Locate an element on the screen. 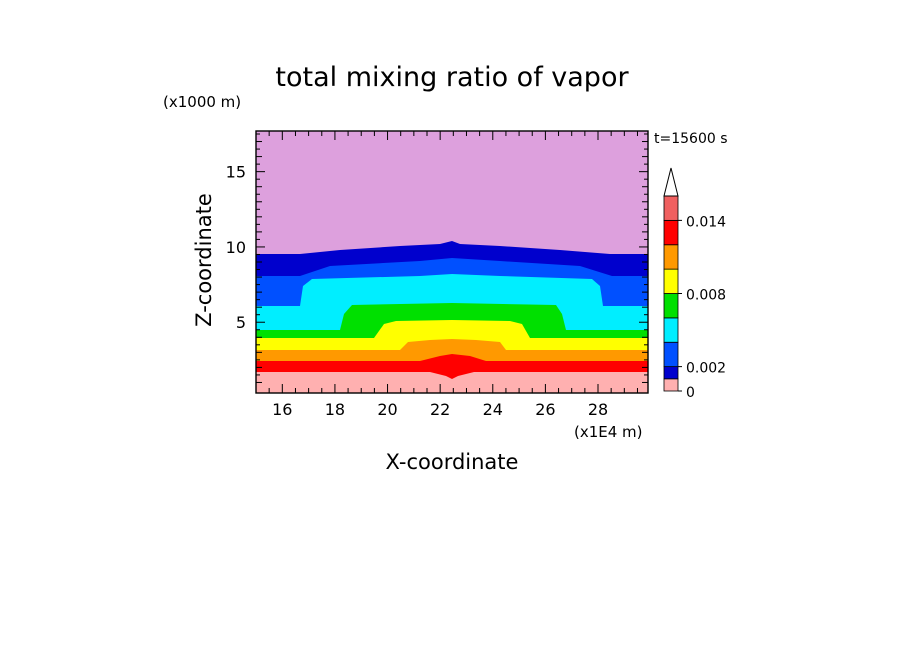  y-tick-label: 5 is located at coordinates (241, 322).